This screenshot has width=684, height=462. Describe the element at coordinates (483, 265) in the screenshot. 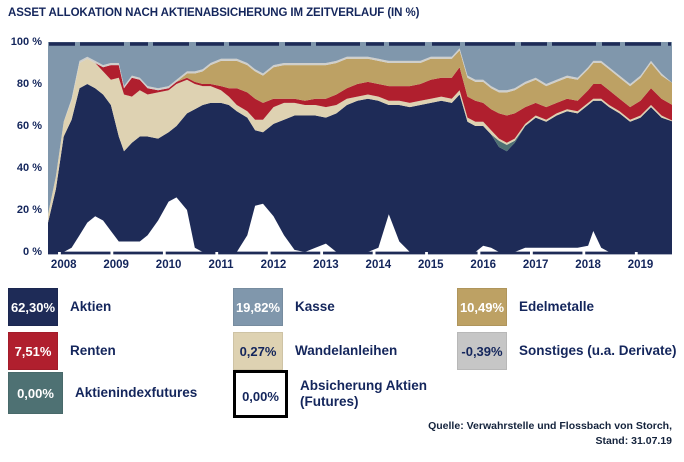

I see `x-tick-2016: 2016` at that location.